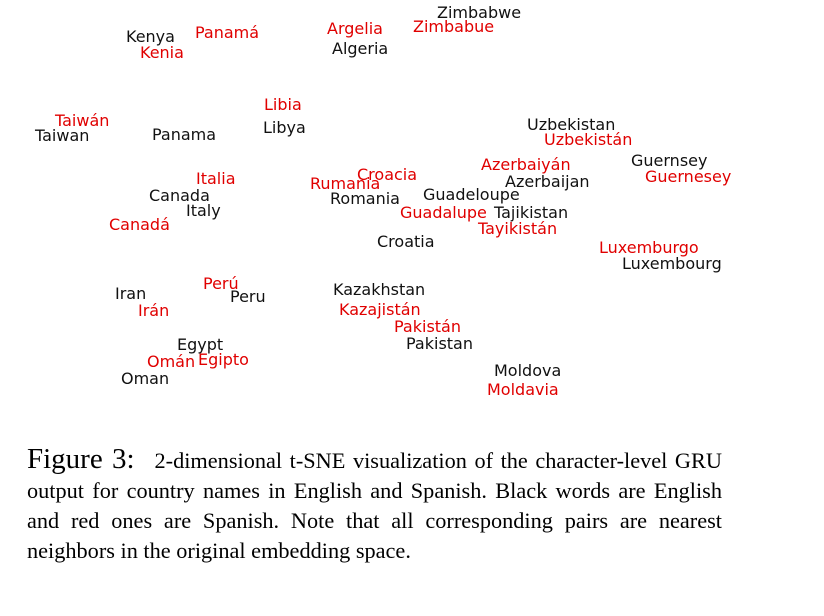  I want to click on point-label-libya: Libya, so click(284, 127).